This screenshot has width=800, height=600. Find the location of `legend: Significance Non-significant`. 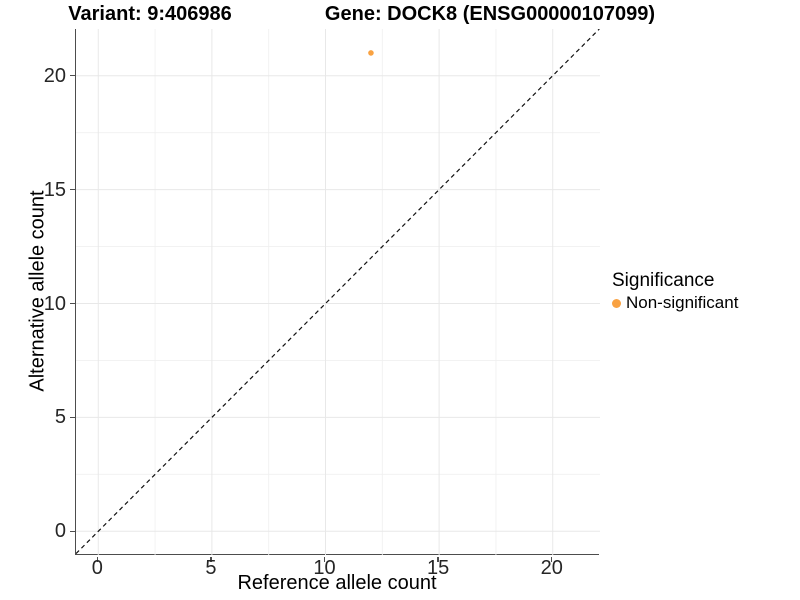

legend: Significance Non-significant is located at coordinates (675, 292).